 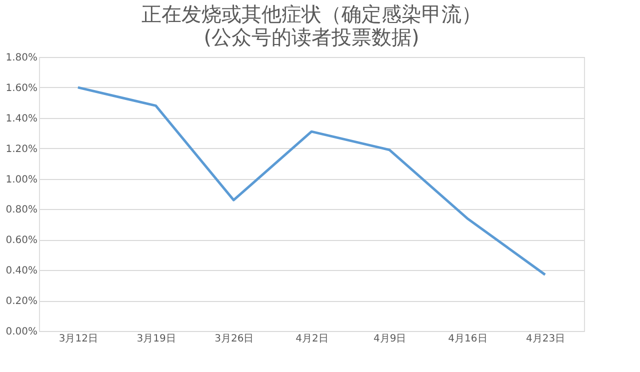 I want to click on x-tick-label: 4月16日, so click(x=468, y=339).